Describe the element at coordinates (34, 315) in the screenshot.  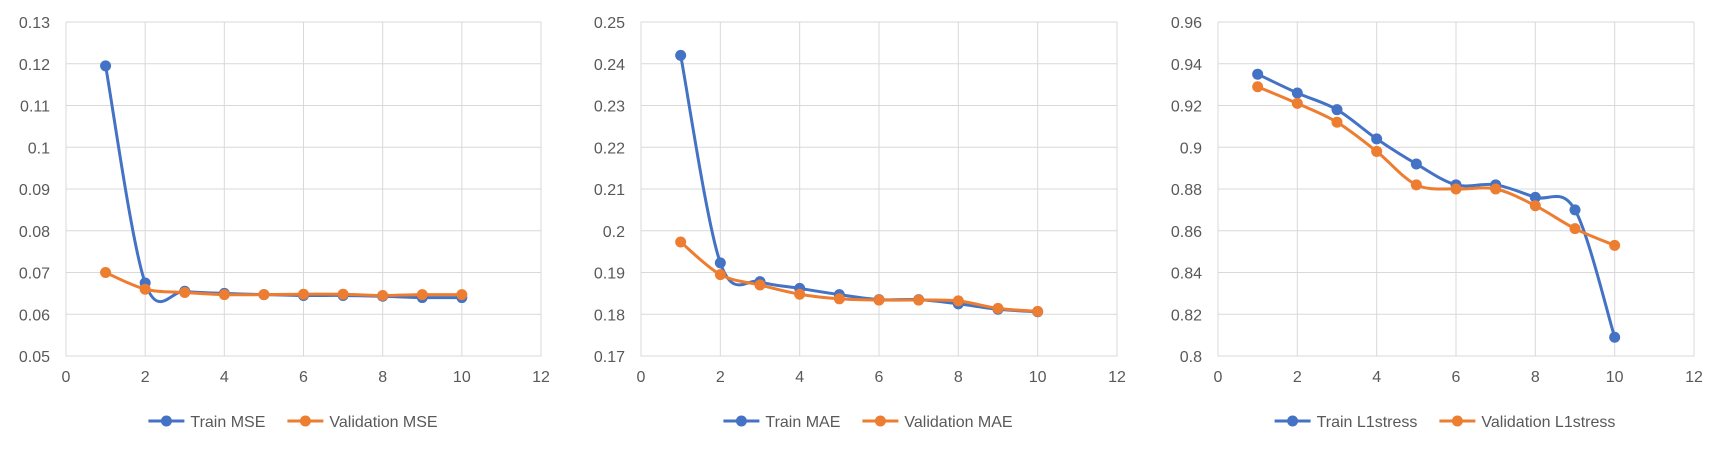
I see `y-tick-label: 0.06` at that location.